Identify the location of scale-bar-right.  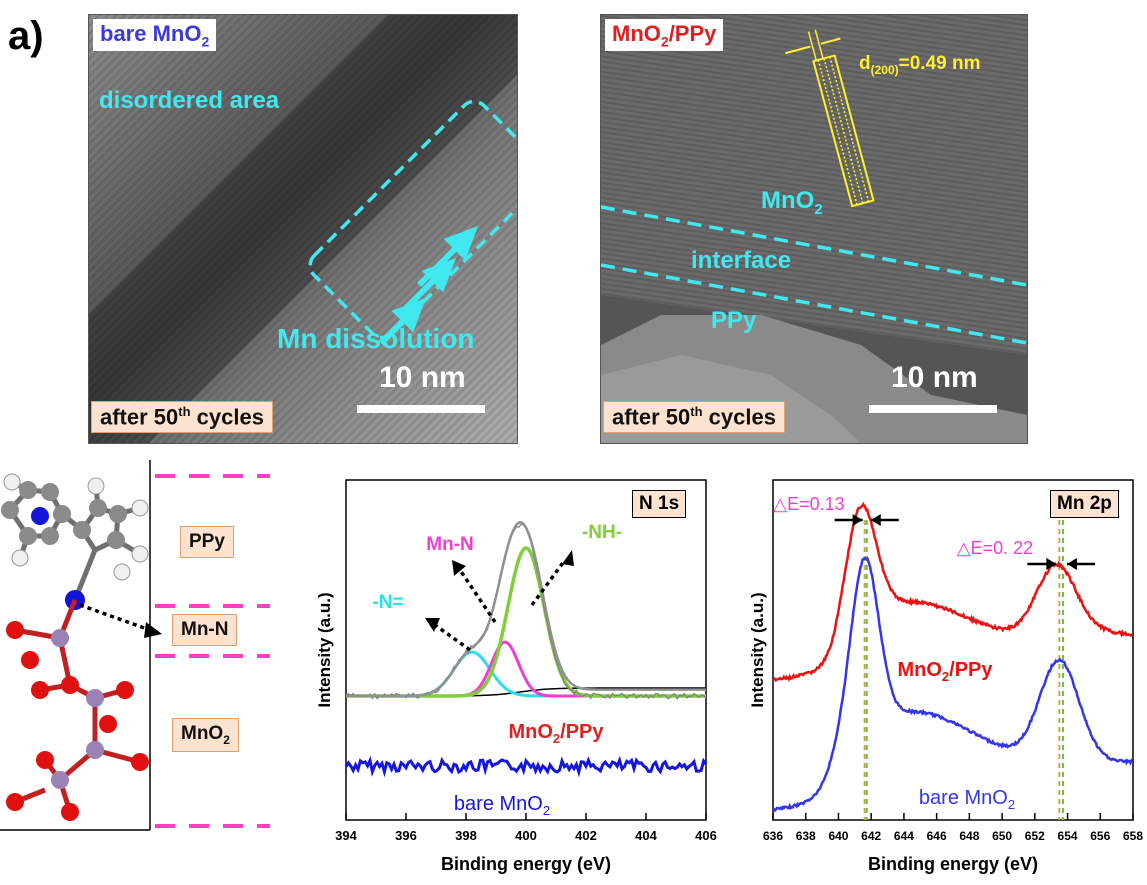
(933, 409).